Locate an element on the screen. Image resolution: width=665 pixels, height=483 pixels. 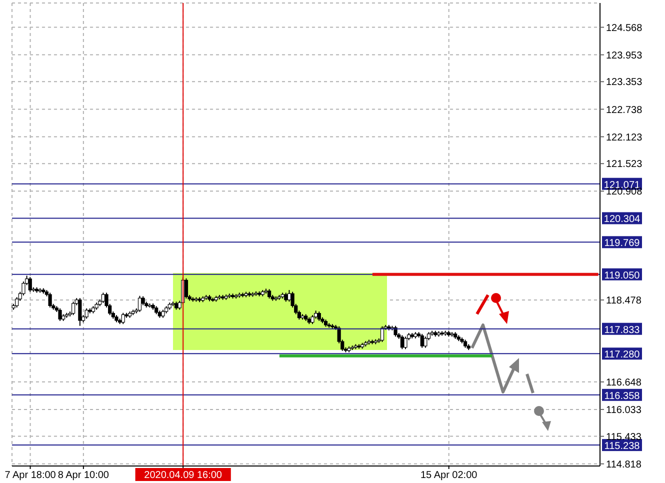
x-tick-label: 8 Apr 10:00 is located at coordinates (84, 475).